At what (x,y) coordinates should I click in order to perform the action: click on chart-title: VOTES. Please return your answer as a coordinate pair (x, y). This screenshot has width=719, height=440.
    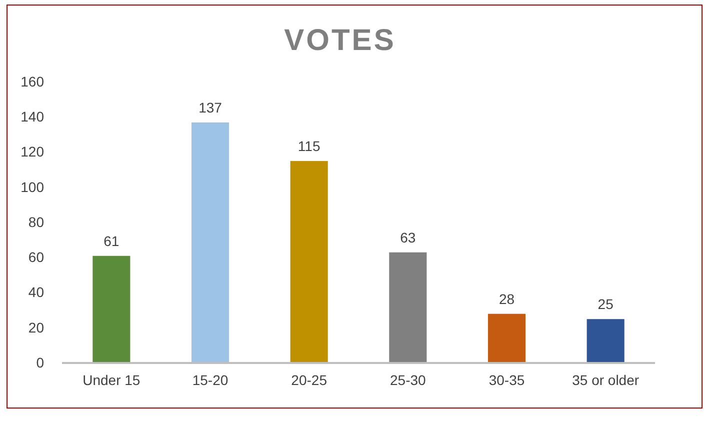
    Looking at the image, I should click on (340, 40).